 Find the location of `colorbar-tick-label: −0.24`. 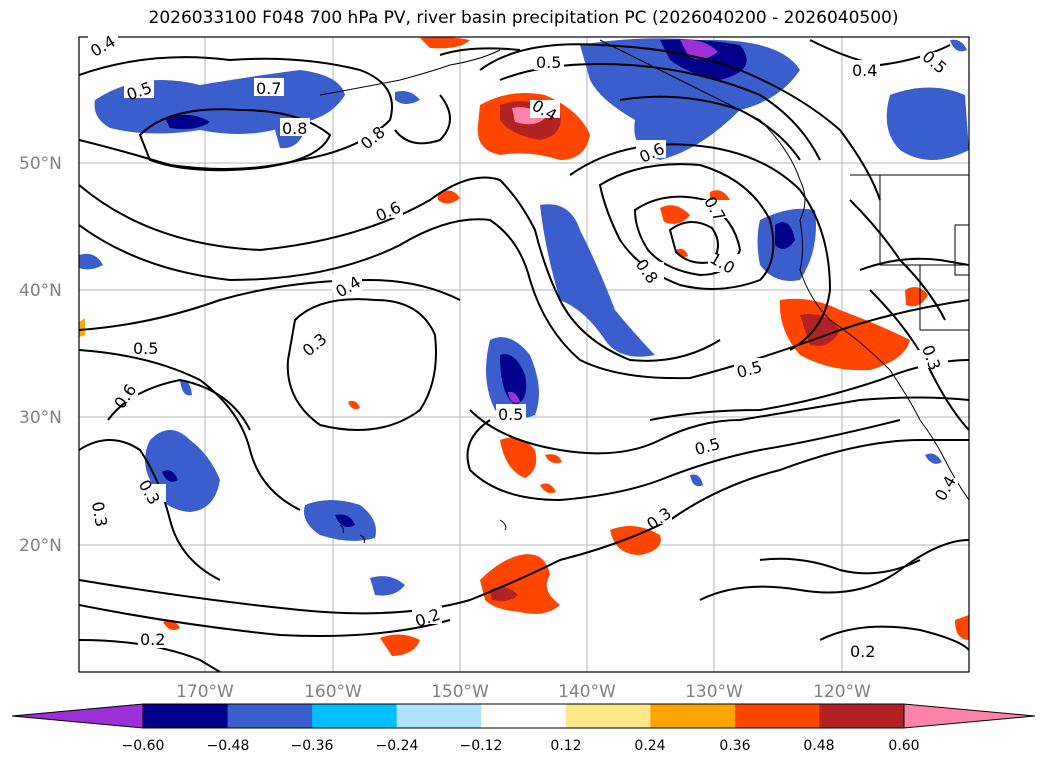

colorbar-tick-label: −0.24 is located at coordinates (397, 746).